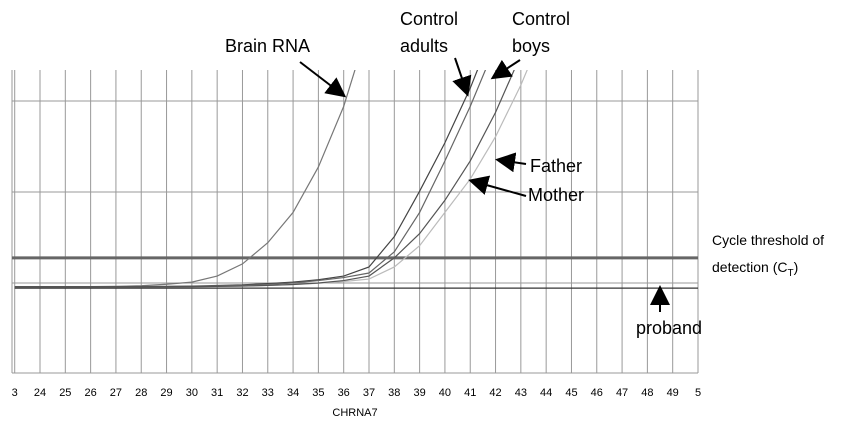  Describe the element at coordinates (90, 393) in the screenshot. I see `x-tick-label: 26` at that location.